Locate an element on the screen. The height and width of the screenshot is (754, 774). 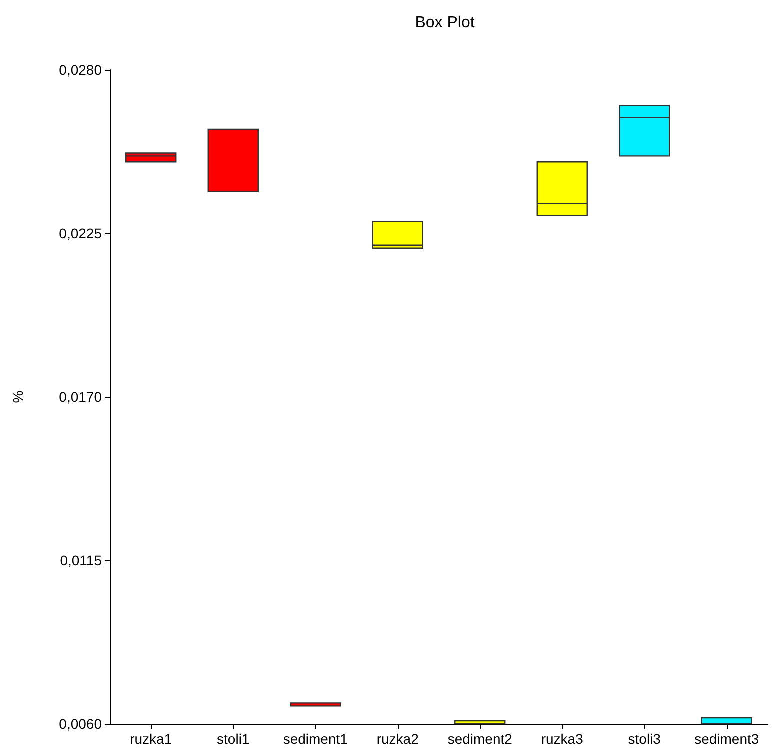
x-tick-label: sediment2 is located at coordinates (480, 739).